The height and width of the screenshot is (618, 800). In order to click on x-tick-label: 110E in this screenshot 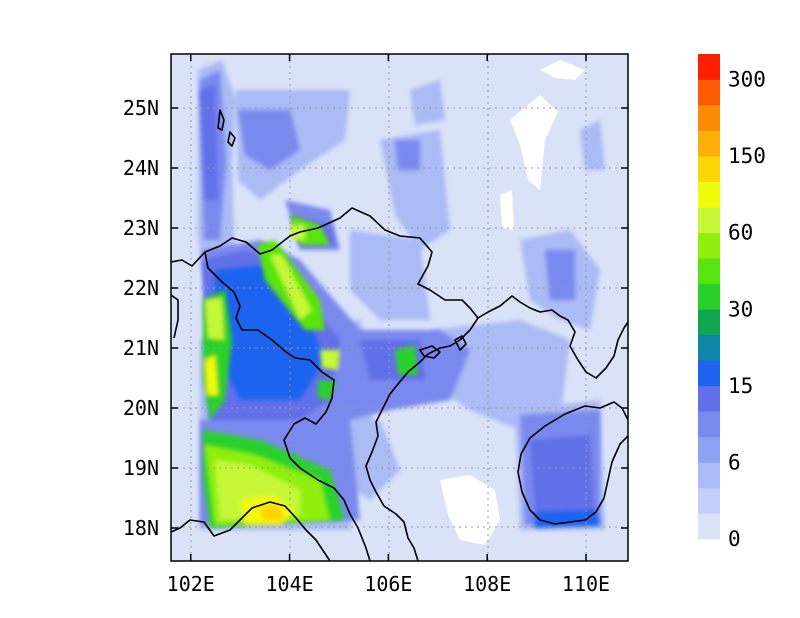, I will do `click(586, 584)`.